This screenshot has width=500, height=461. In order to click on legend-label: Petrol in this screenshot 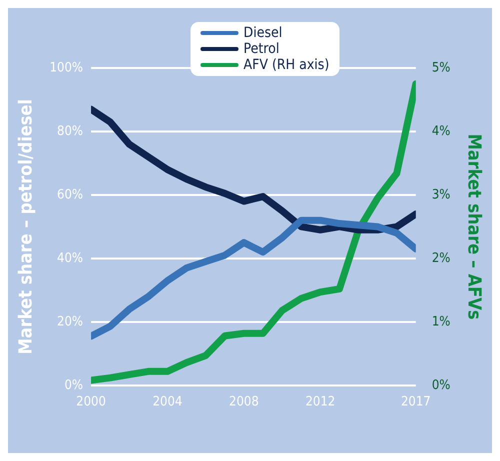, I will do `click(261, 49)`.